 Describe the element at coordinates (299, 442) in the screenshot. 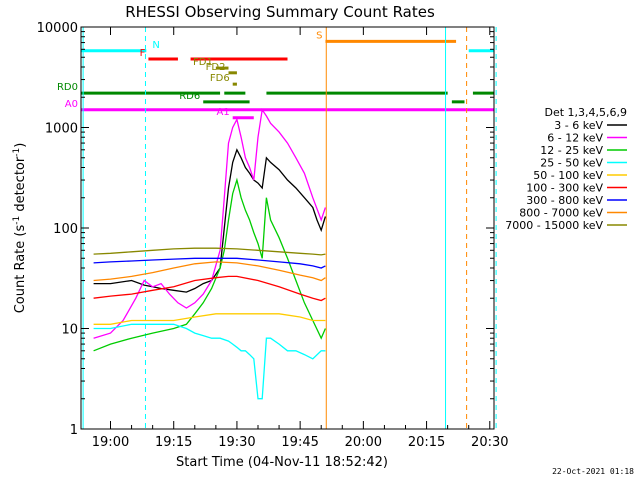

I see `x-tick-label: 19:45` at that location.